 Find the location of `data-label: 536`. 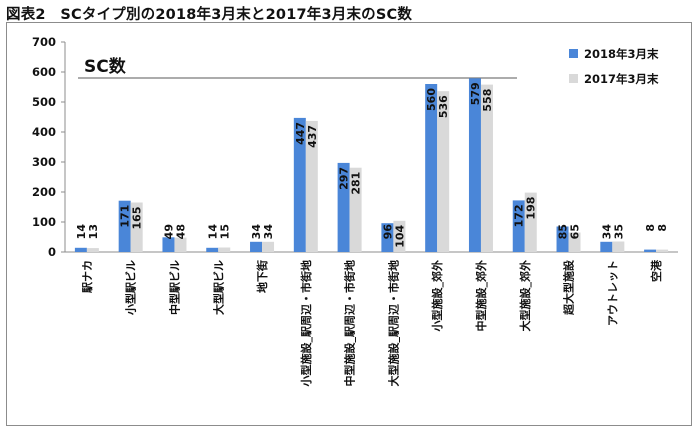

data-label: 536 is located at coordinates (443, 106).